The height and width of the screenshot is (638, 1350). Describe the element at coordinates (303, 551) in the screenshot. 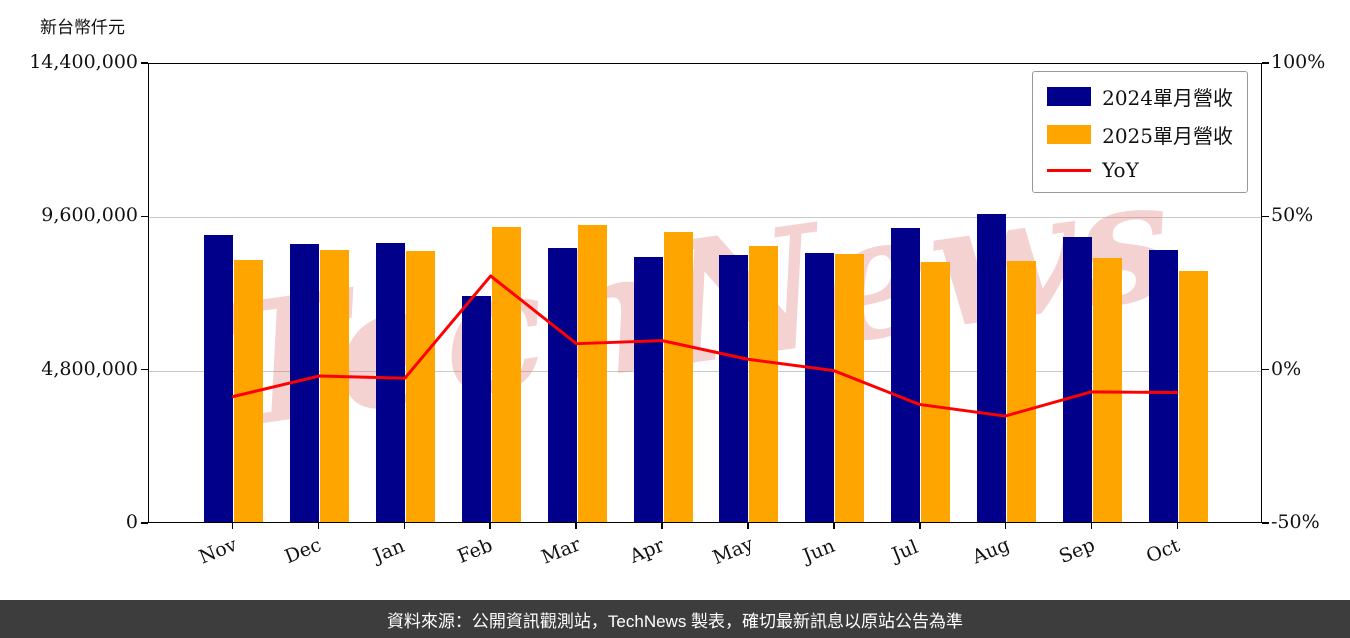

I see `x-axis-label: Dec` at that location.